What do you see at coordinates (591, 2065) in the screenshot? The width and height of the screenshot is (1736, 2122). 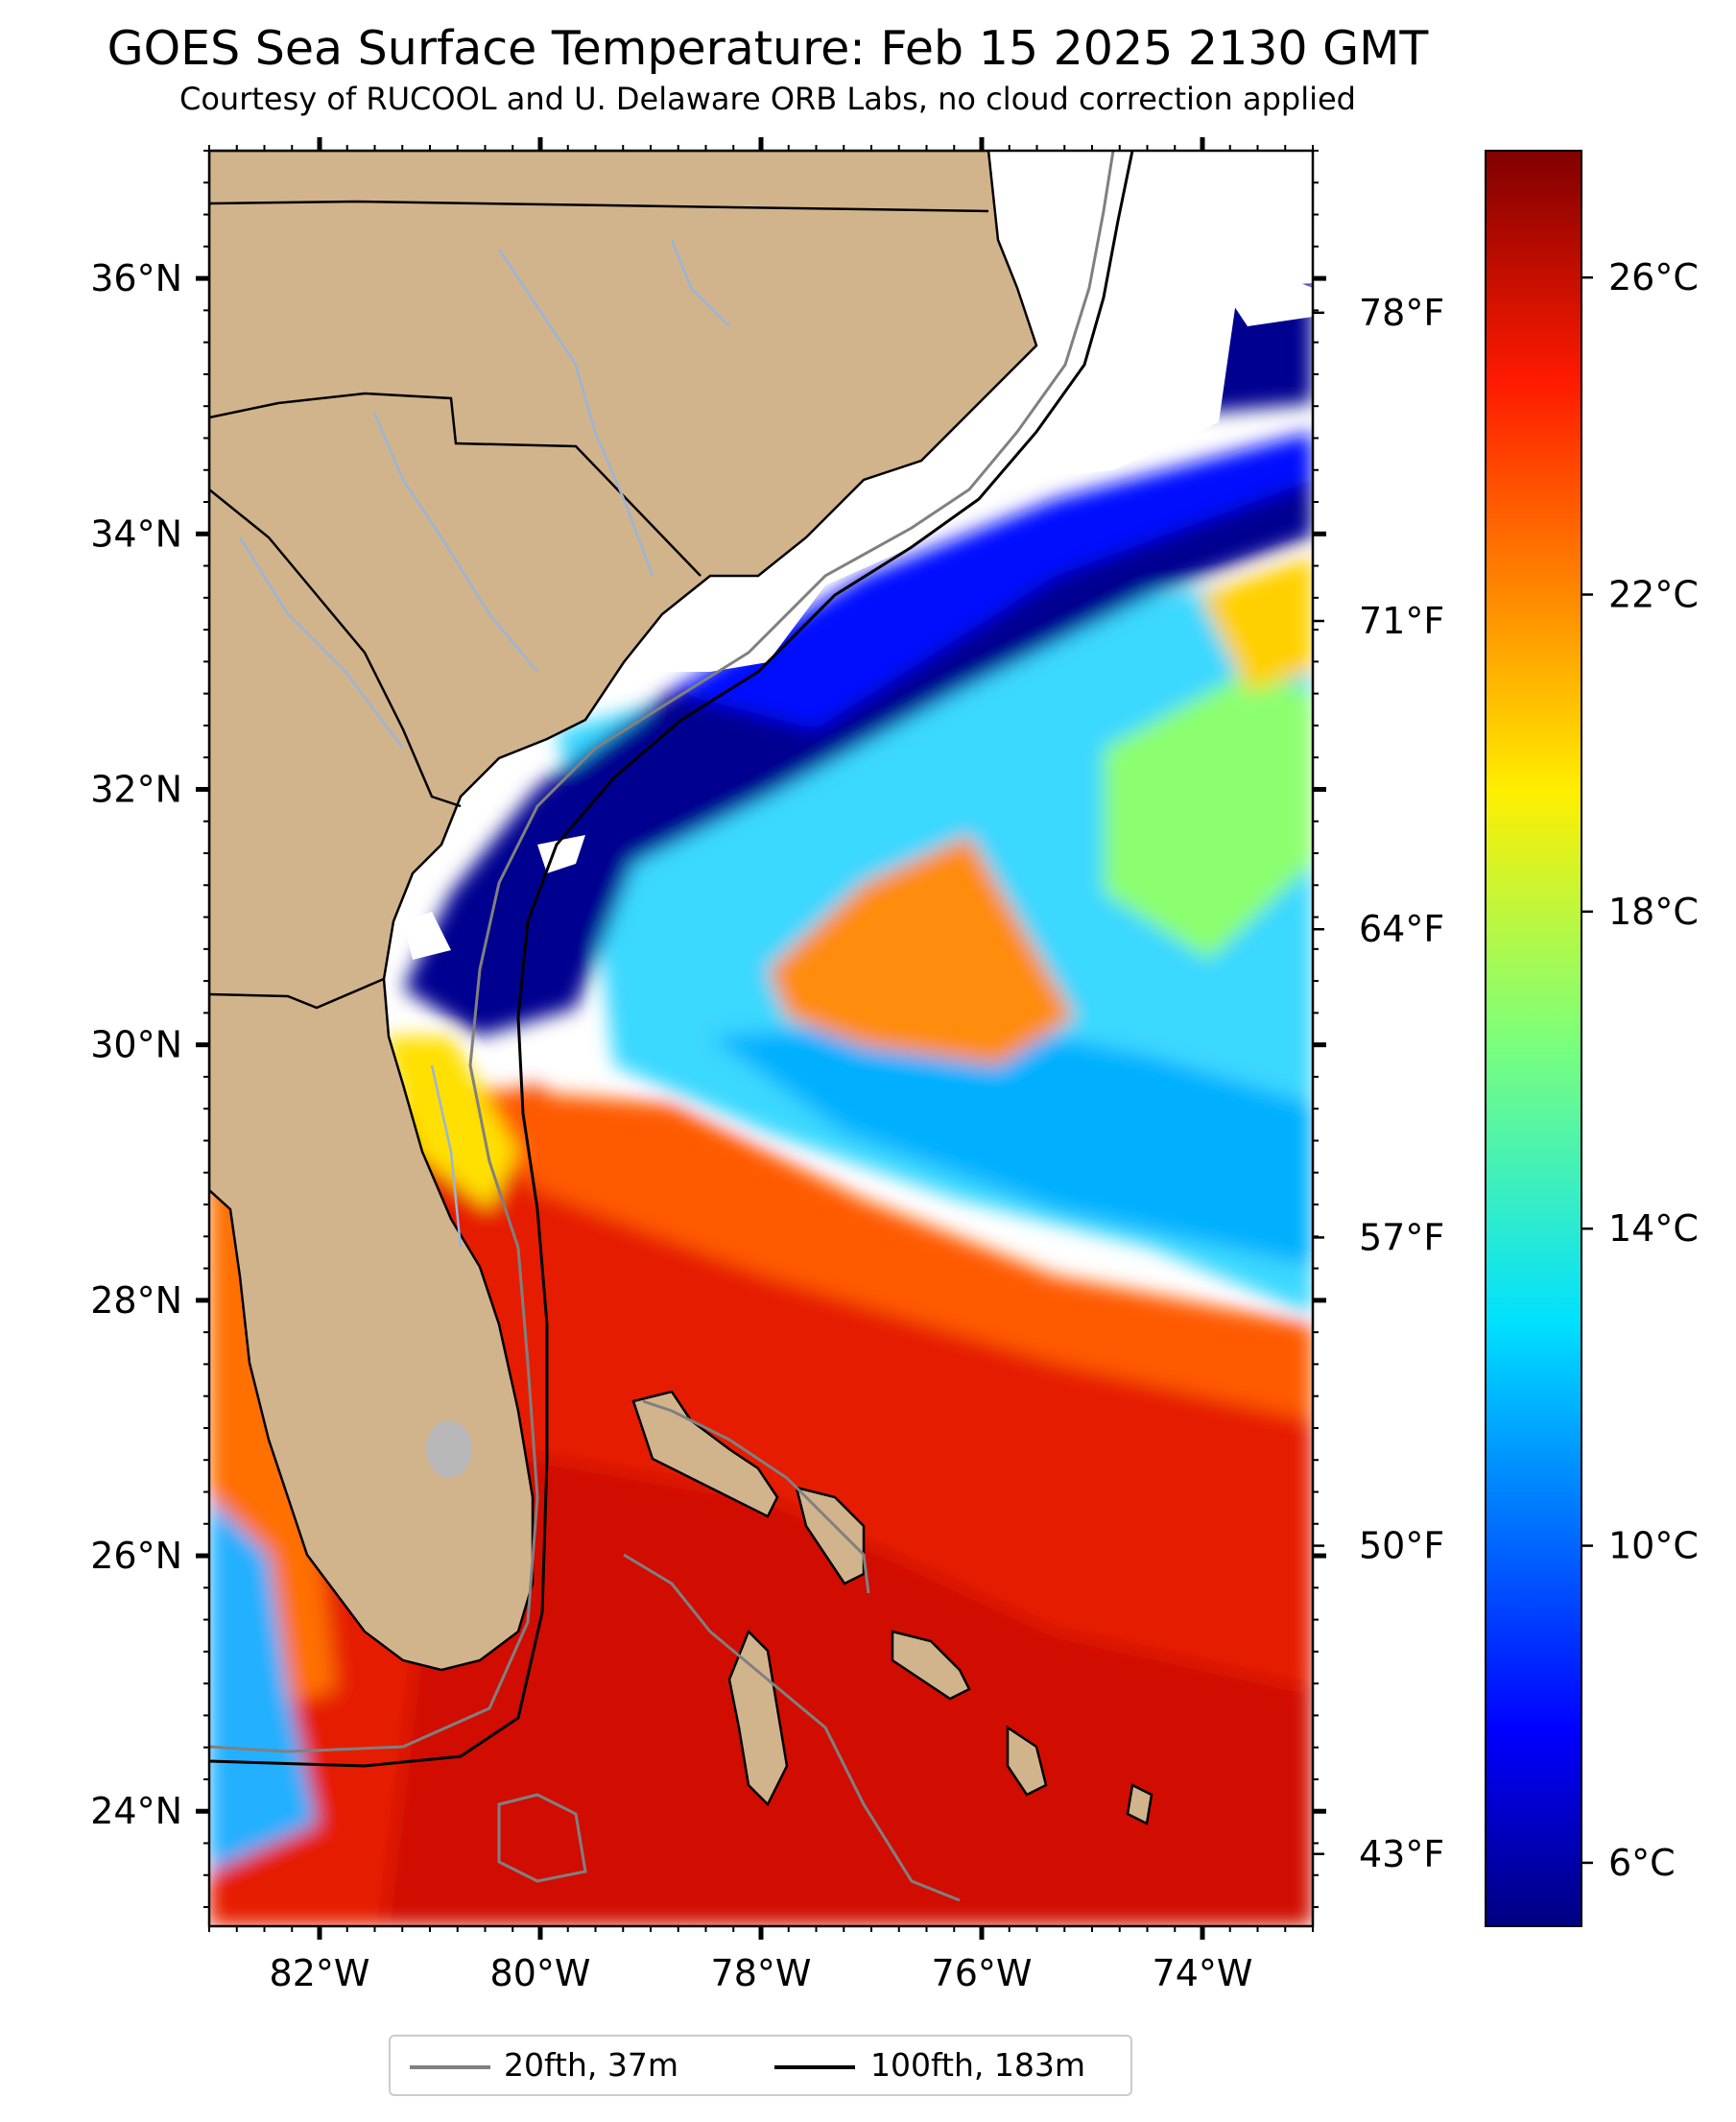 I see `legend-label-20fth: 20fth, 37m` at bounding box center [591, 2065].